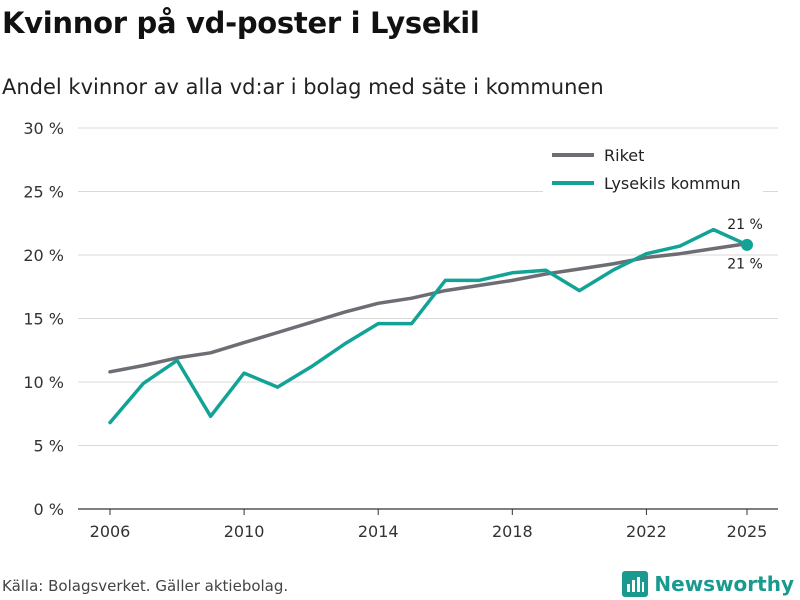 This screenshot has height=600, width=800. I want to click on brand-logo: Newsworthy, so click(708, 584).